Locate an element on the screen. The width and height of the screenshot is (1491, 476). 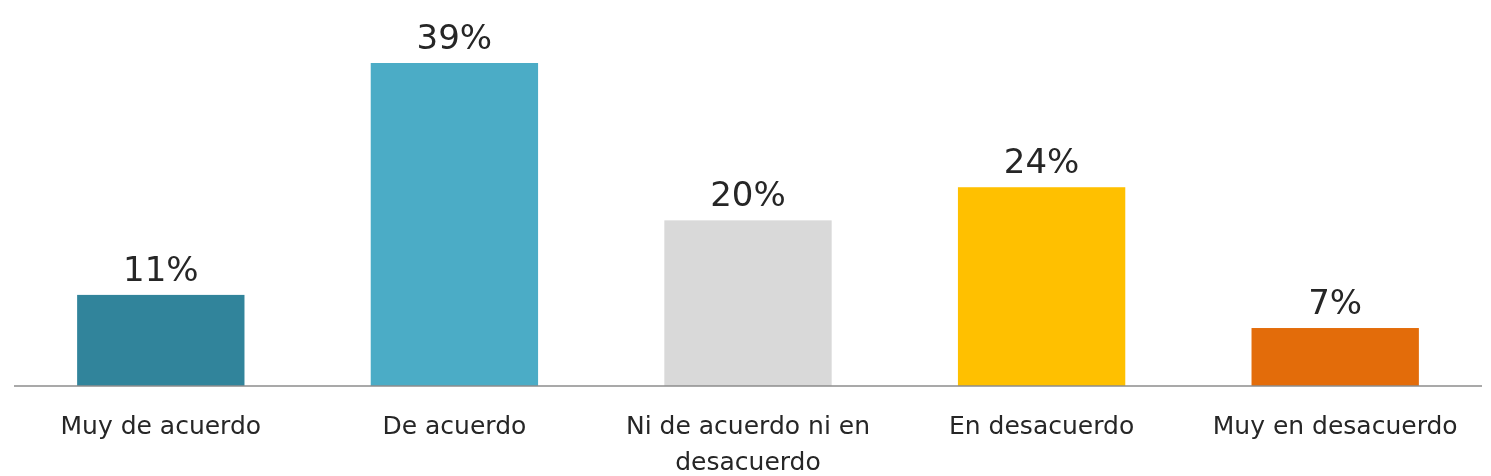
x-tick-label: En desacuerdo is located at coordinates (1042, 425).